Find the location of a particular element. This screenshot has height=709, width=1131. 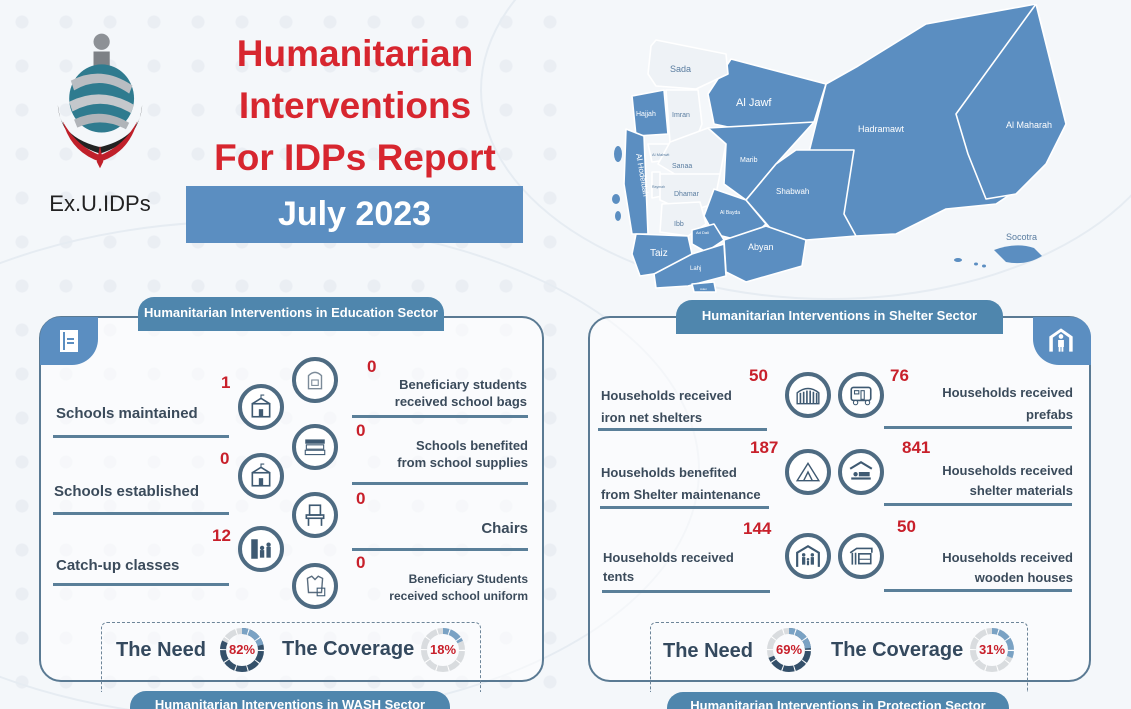

education-need-coverage-box is located at coordinates (291, 657).